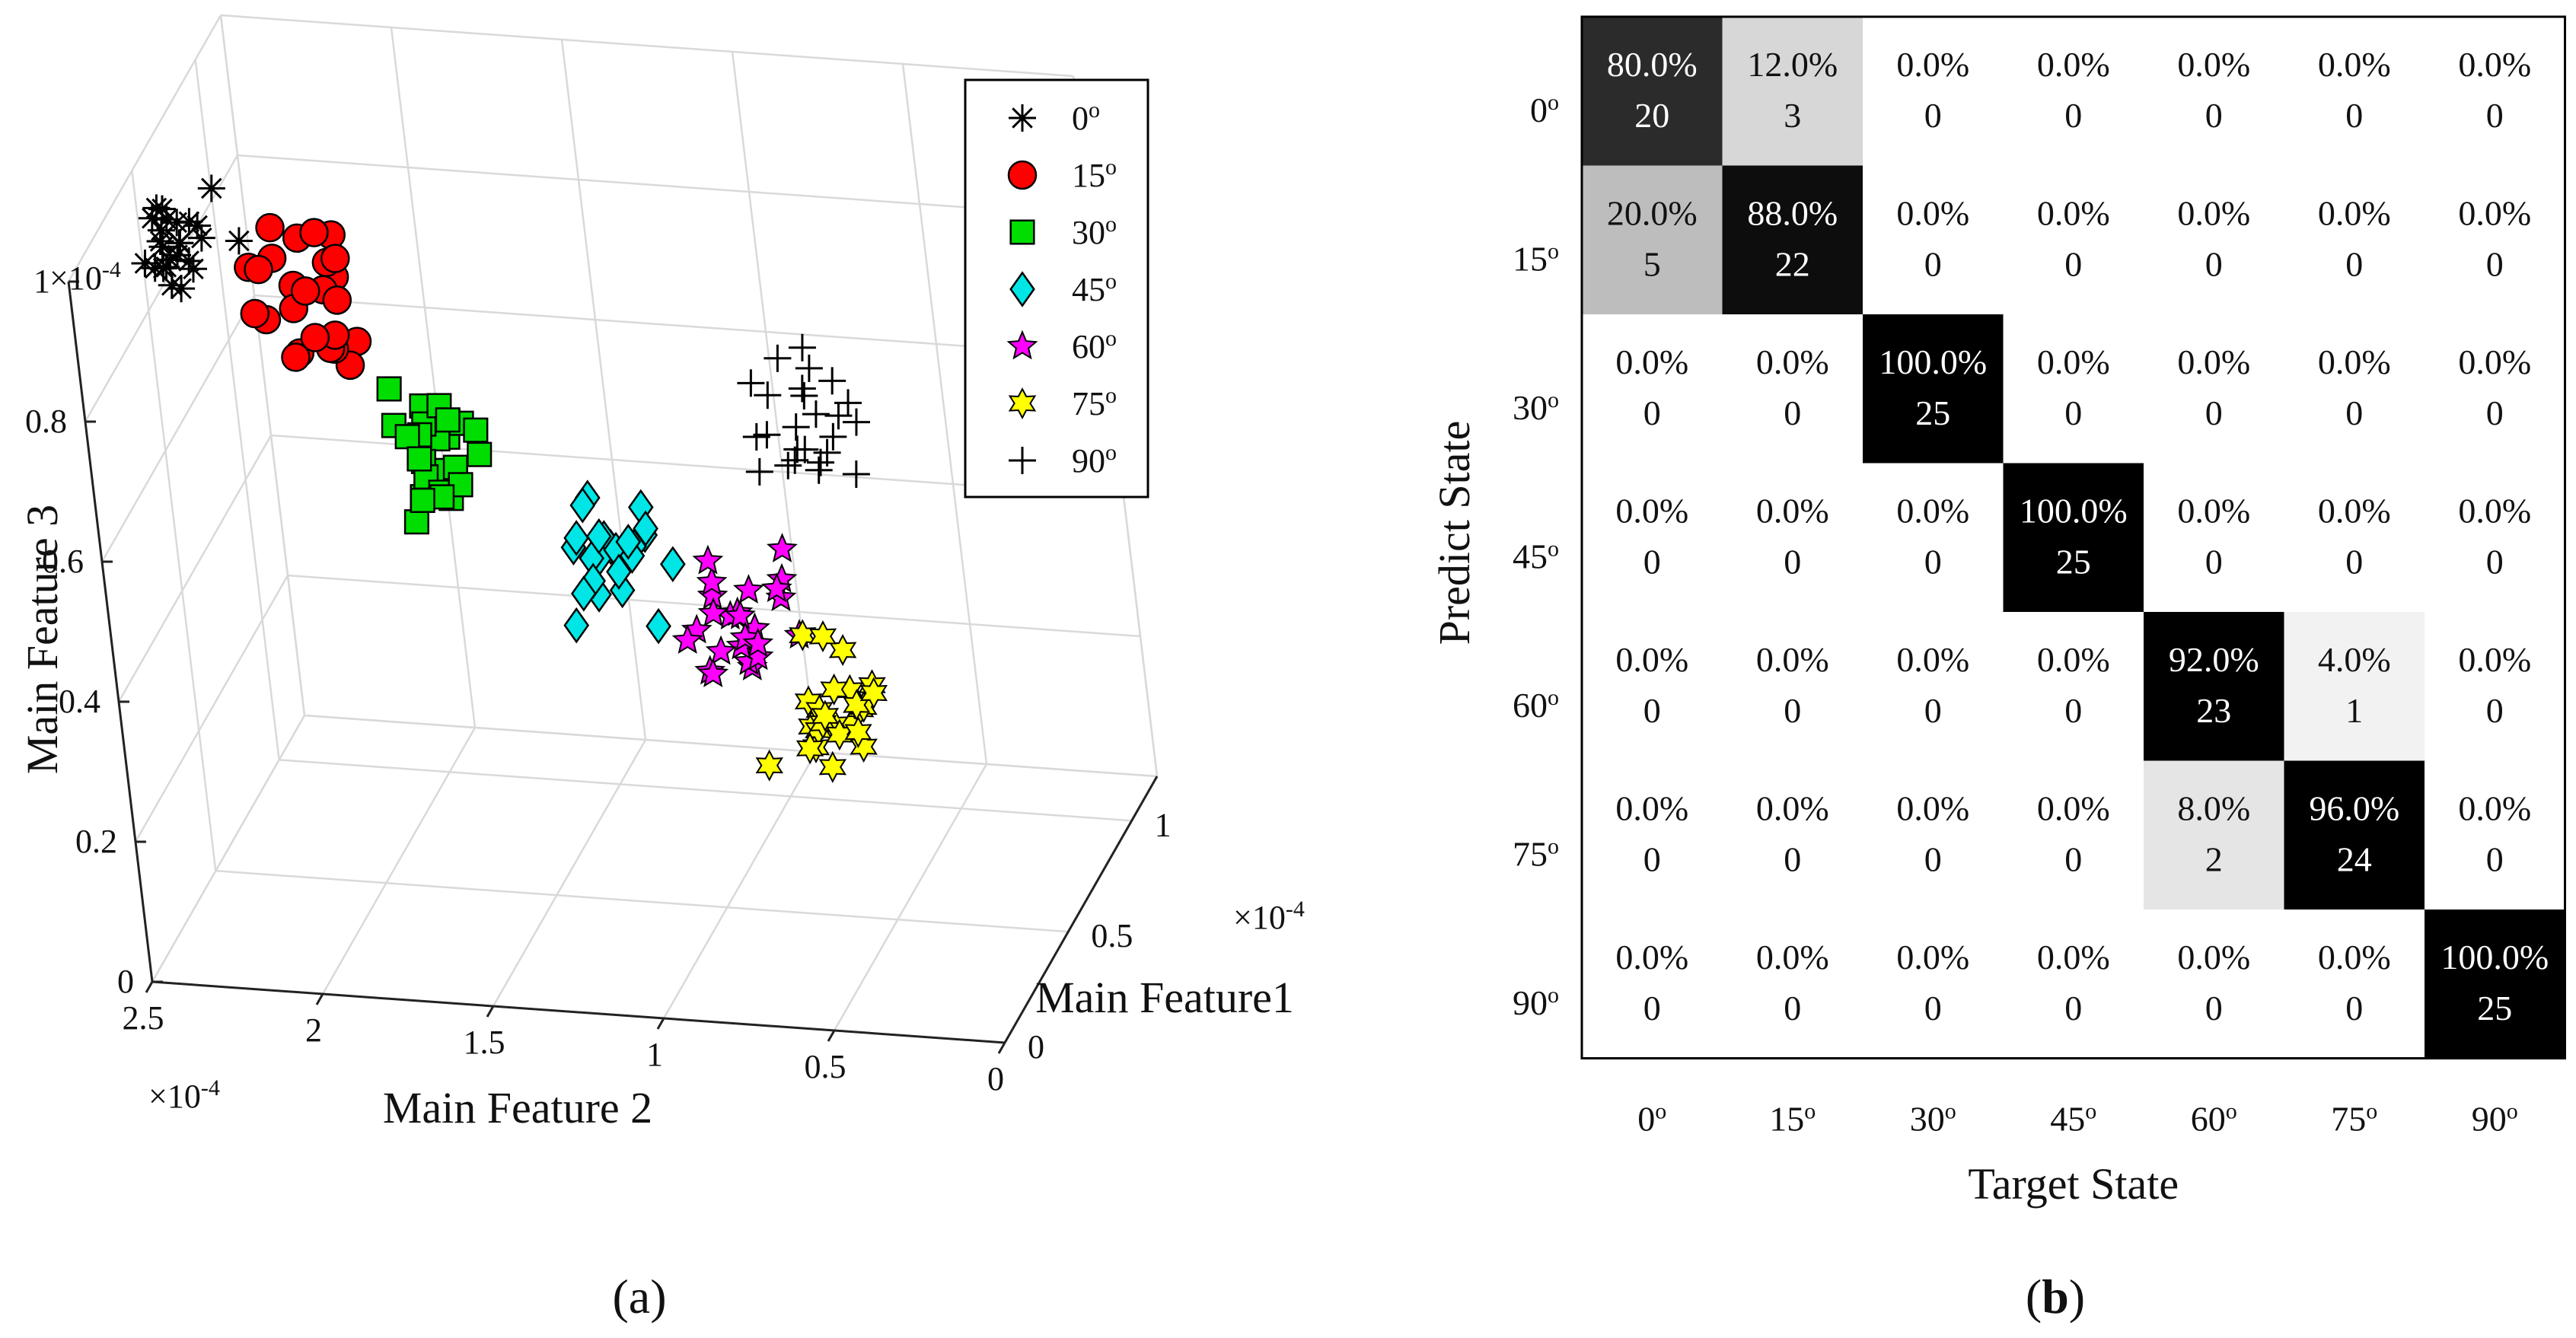 The image size is (2576, 1338). What do you see at coordinates (1545, 109) in the screenshot?
I see `y-tick-label: 0o` at bounding box center [1545, 109].